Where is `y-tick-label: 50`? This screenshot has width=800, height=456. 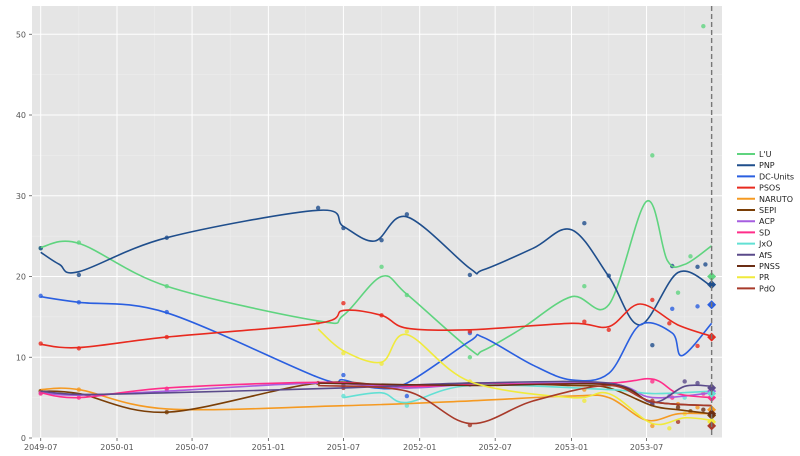 y-tick-label: 50 is located at coordinates (21, 34).